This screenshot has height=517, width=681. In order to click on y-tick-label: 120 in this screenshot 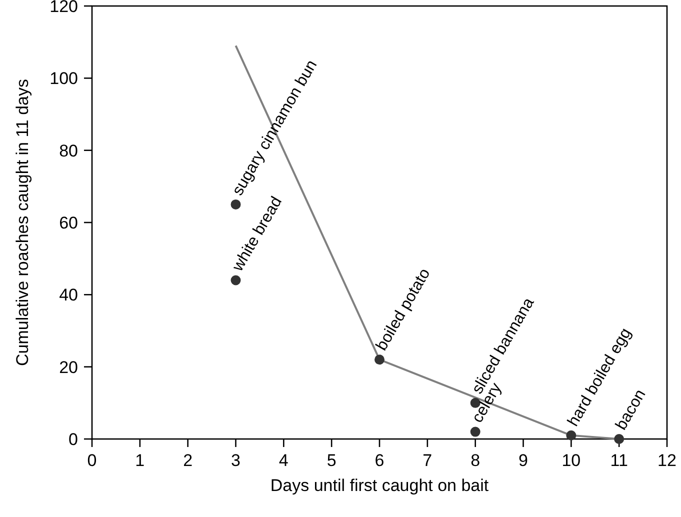, I will do `click(64, 8)`.